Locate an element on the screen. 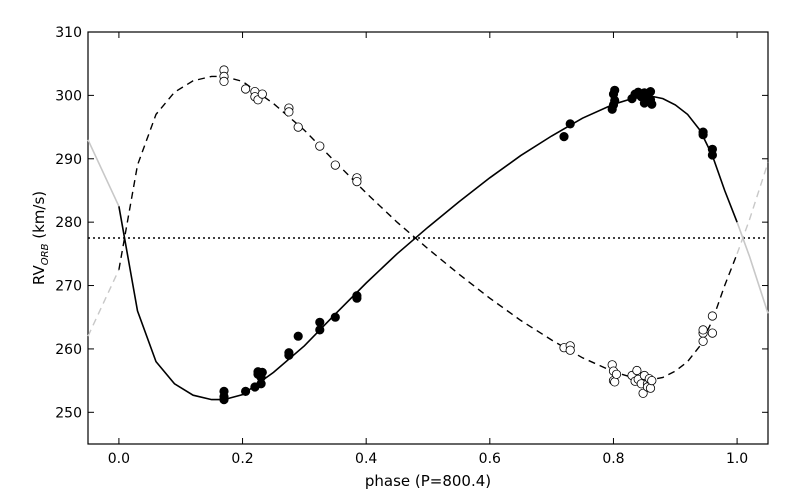  y-tick-label: 300 is located at coordinates (68, 96).